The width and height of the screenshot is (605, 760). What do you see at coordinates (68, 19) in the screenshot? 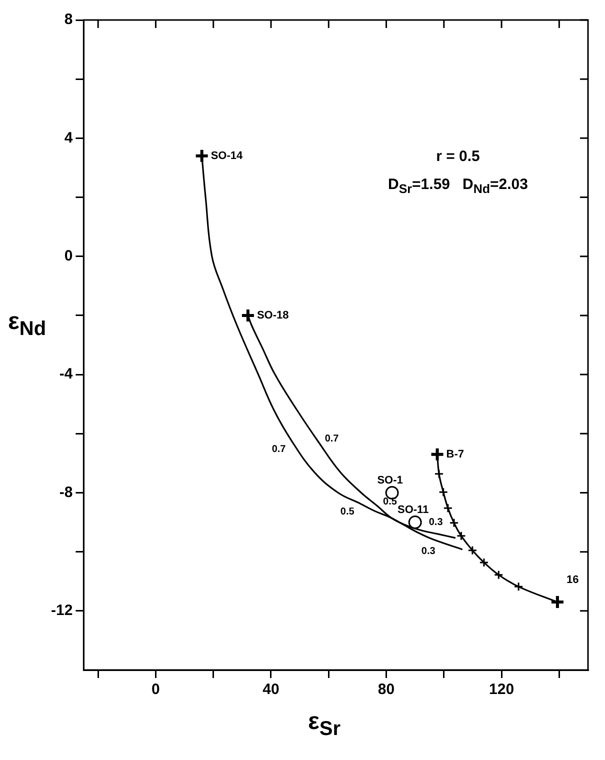
I see `y-tick-label: 8` at bounding box center [68, 19].